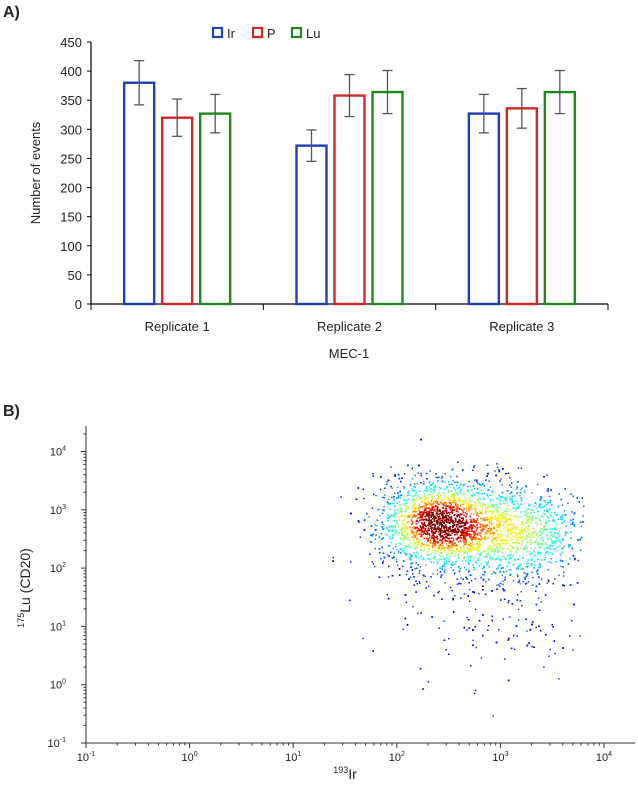 This screenshot has height=785, width=638. Describe the element at coordinates (75, 275) in the screenshot. I see `y-tick-label: 50` at that location.